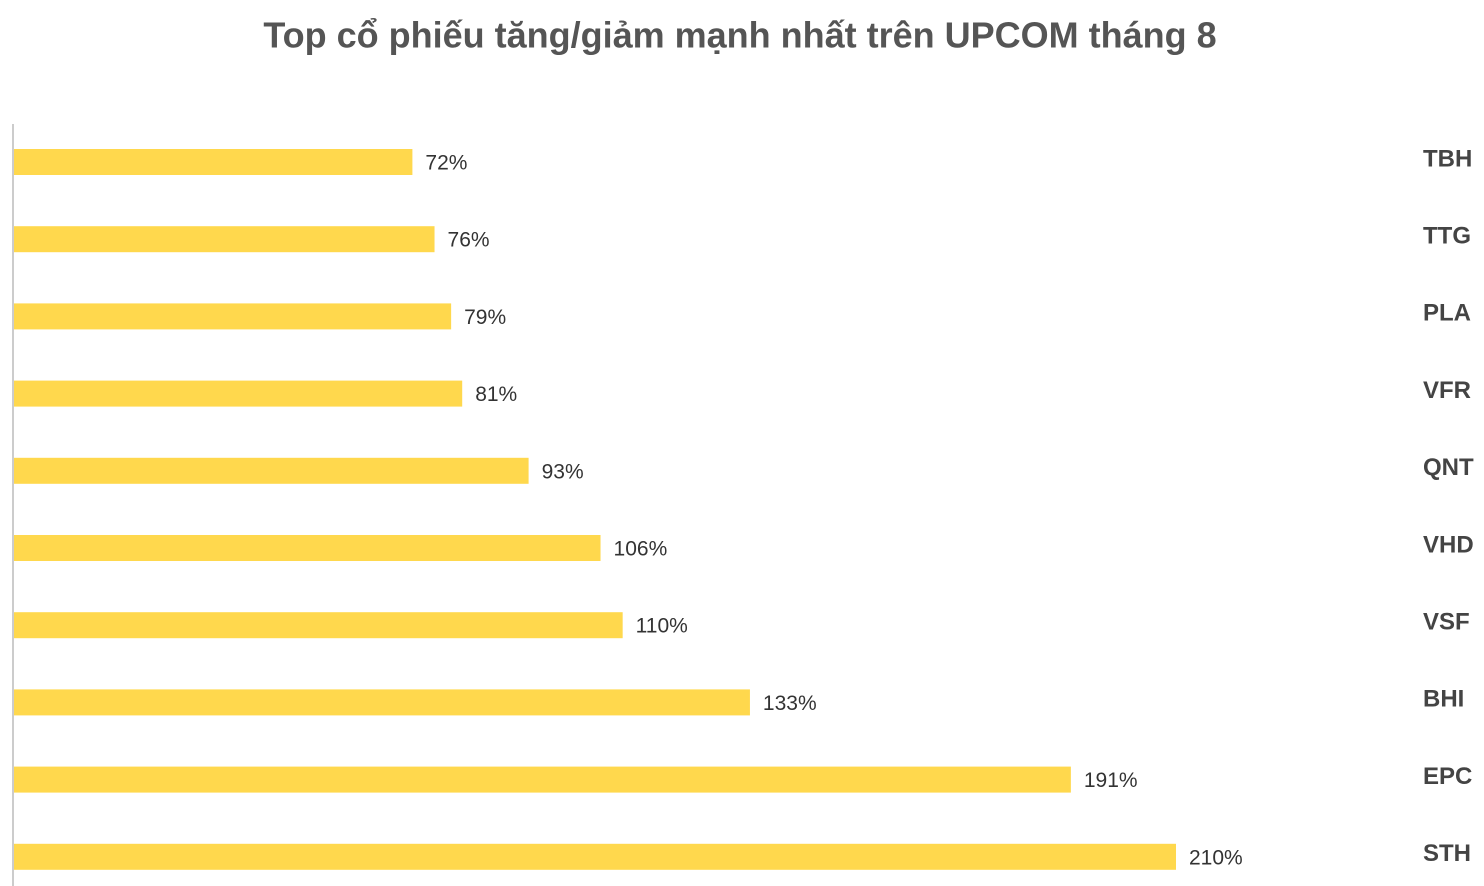 Image resolution: width=1484 pixels, height=886 pixels. Describe the element at coordinates (563, 471) in the screenshot. I see `value-label: 93%` at that location.